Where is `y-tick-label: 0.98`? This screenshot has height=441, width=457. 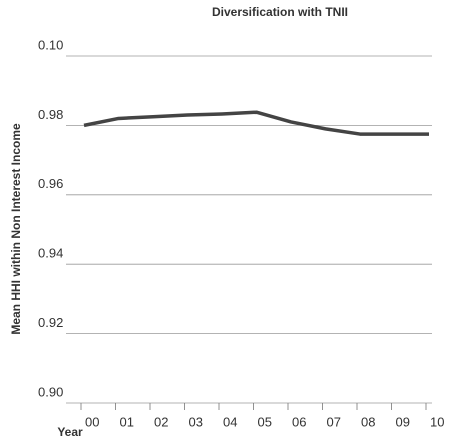
y-tick-label: 0.98 is located at coordinates (50, 114).